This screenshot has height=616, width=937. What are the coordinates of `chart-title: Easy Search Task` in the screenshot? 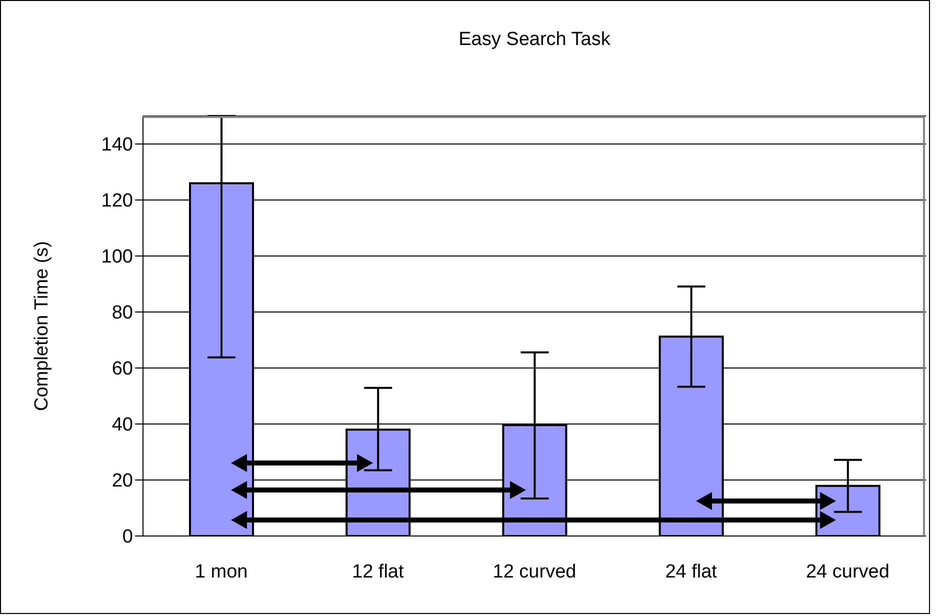 It's located at (535, 40).